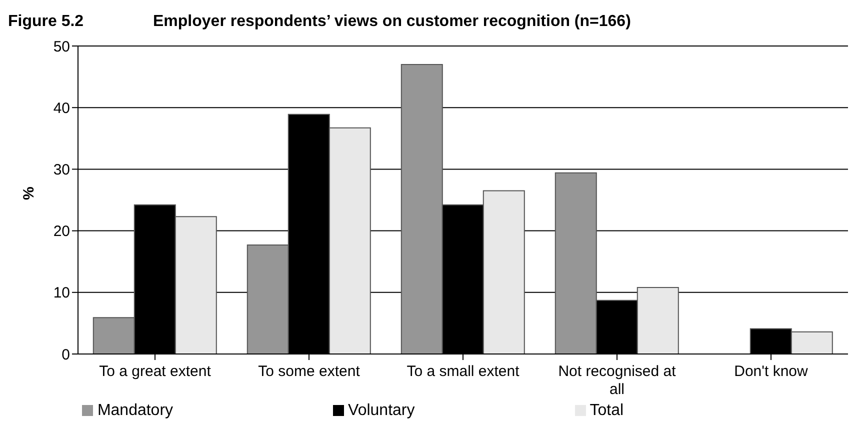 Image resolution: width=862 pixels, height=432 pixels. What do you see at coordinates (392, 22) in the screenshot?
I see `chart-subtitle: Employer respondents’ views on customer recognition (n=166)` at bounding box center [392, 22].